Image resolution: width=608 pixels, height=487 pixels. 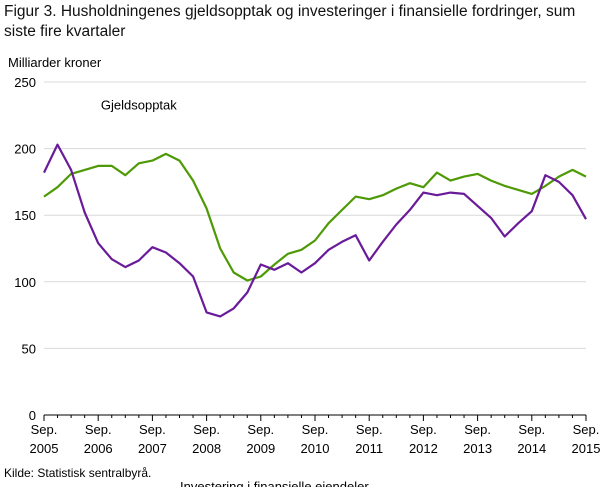 I want to click on x-tick-label: 2014, so click(x=531, y=448).